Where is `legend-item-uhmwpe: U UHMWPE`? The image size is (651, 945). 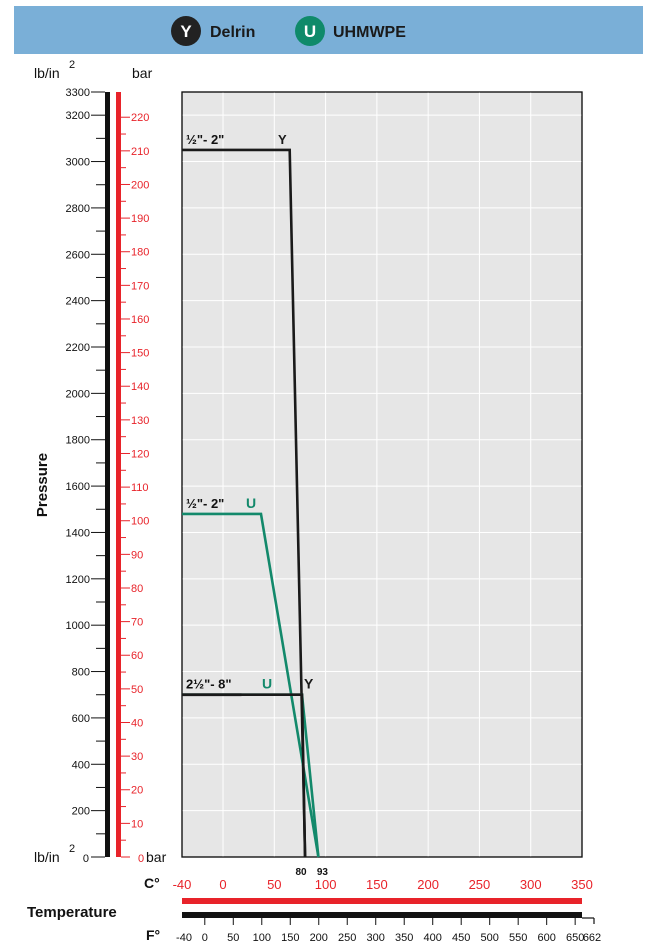
legend-item-uhmwpe: U UHMWPE is located at coordinates (350, 31).